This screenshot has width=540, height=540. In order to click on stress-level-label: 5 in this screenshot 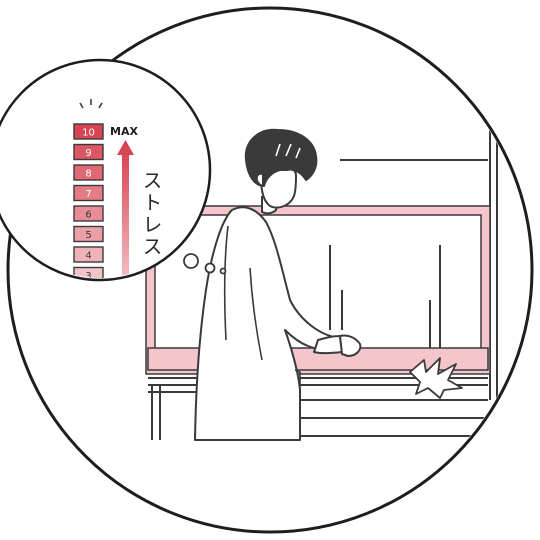, I will do `click(88, 235)`.